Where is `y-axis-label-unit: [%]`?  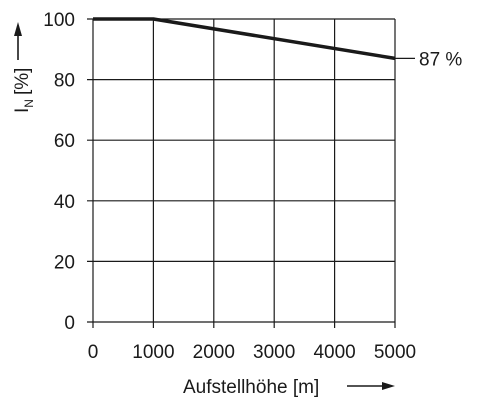 y-axis-label-unit: [%] is located at coordinates (22, 81).